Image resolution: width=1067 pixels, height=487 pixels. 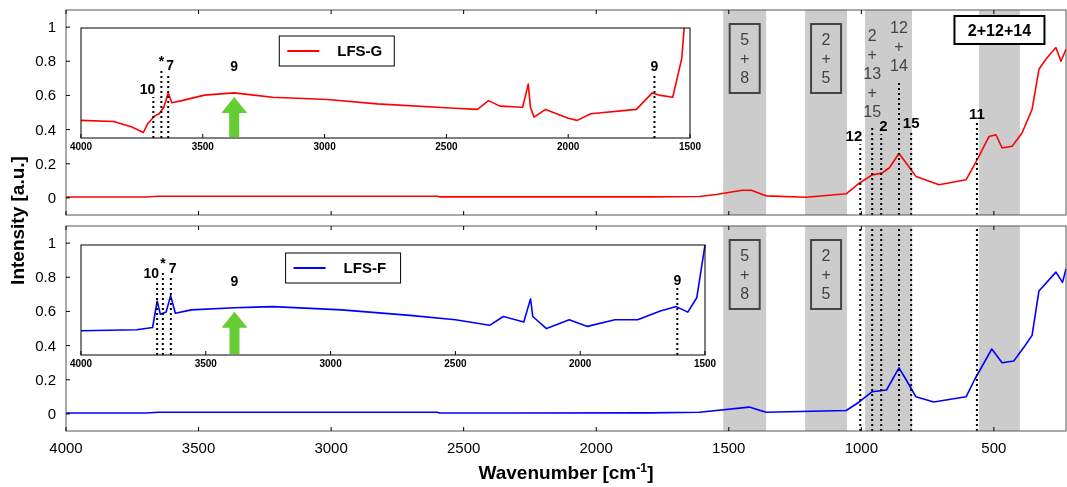 What do you see at coordinates (360, 50) in the screenshot?
I see `legend-label: LFS-G` at bounding box center [360, 50].